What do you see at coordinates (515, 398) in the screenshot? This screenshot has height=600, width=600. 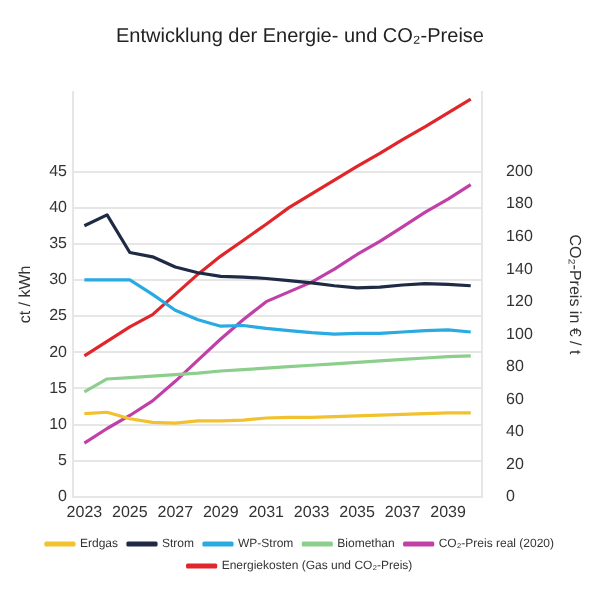 I see `y2-tick-label: 60` at bounding box center [515, 398].